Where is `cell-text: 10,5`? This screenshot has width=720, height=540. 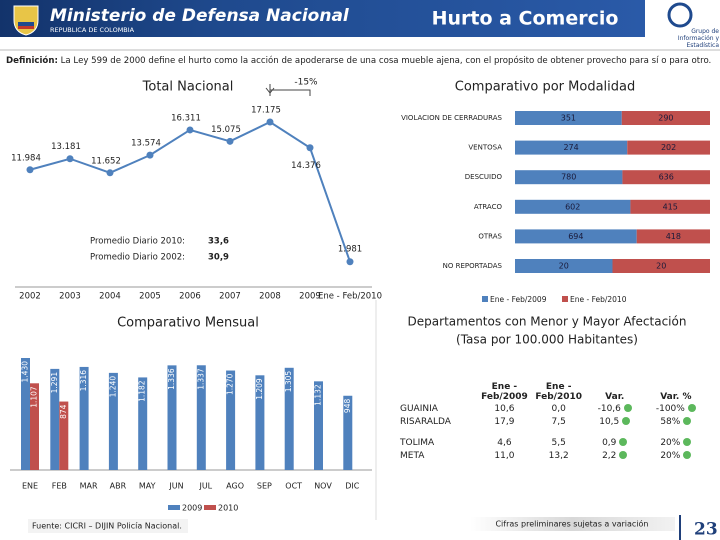
cell-text: 10,5 is located at coordinates (609, 421).